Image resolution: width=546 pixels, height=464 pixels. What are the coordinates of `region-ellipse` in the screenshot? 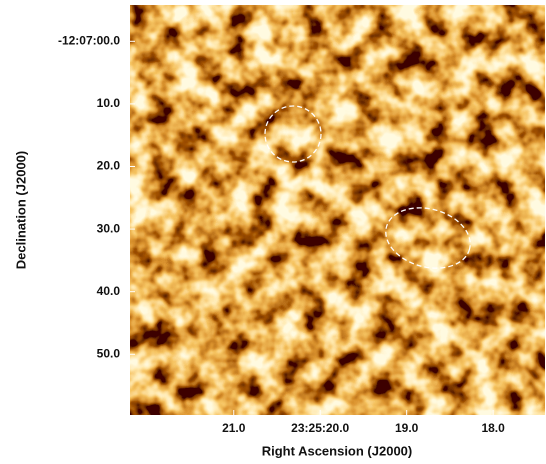 It's located at (428, 238).